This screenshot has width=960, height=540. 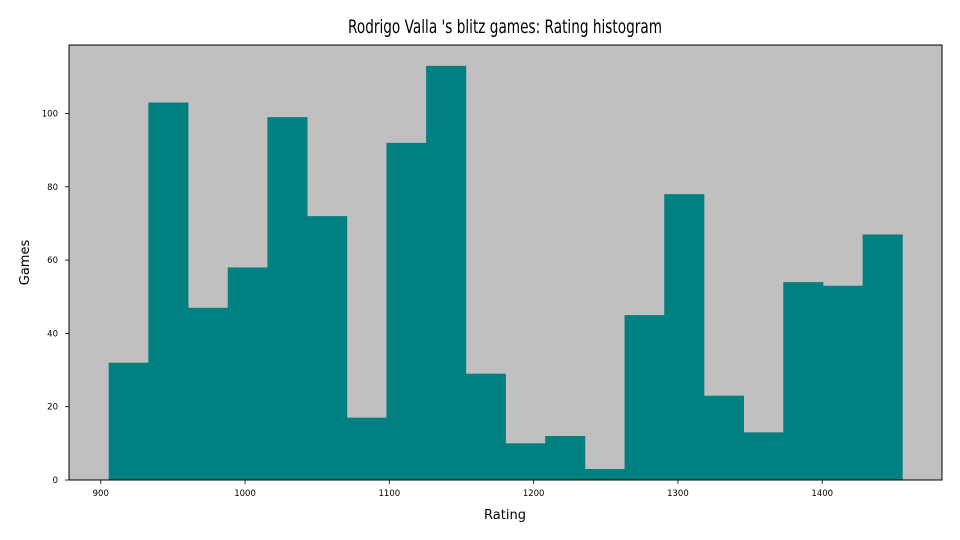 What do you see at coordinates (463, 489) in the screenshot?
I see `x-axis-ticks: 900 1000 1100 1200 1300 1400` at bounding box center [463, 489].